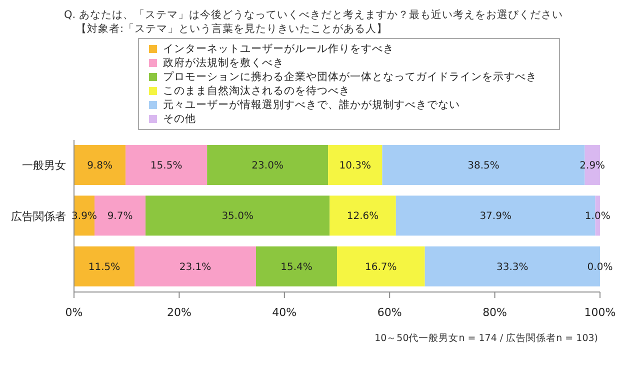  What do you see at coordinates (278, 49) in the screenshot?
I see `legend-label: インターネットユーザーがルール作りをすべき` at bounding box center [278, 49].